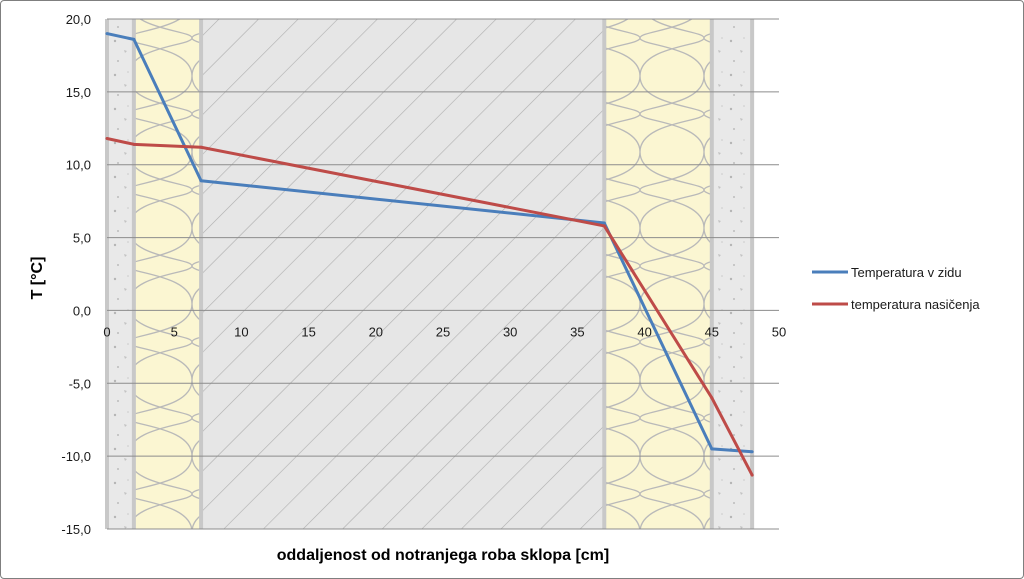  I want to click on y-tick-label: 5,0, so click(82, 238).